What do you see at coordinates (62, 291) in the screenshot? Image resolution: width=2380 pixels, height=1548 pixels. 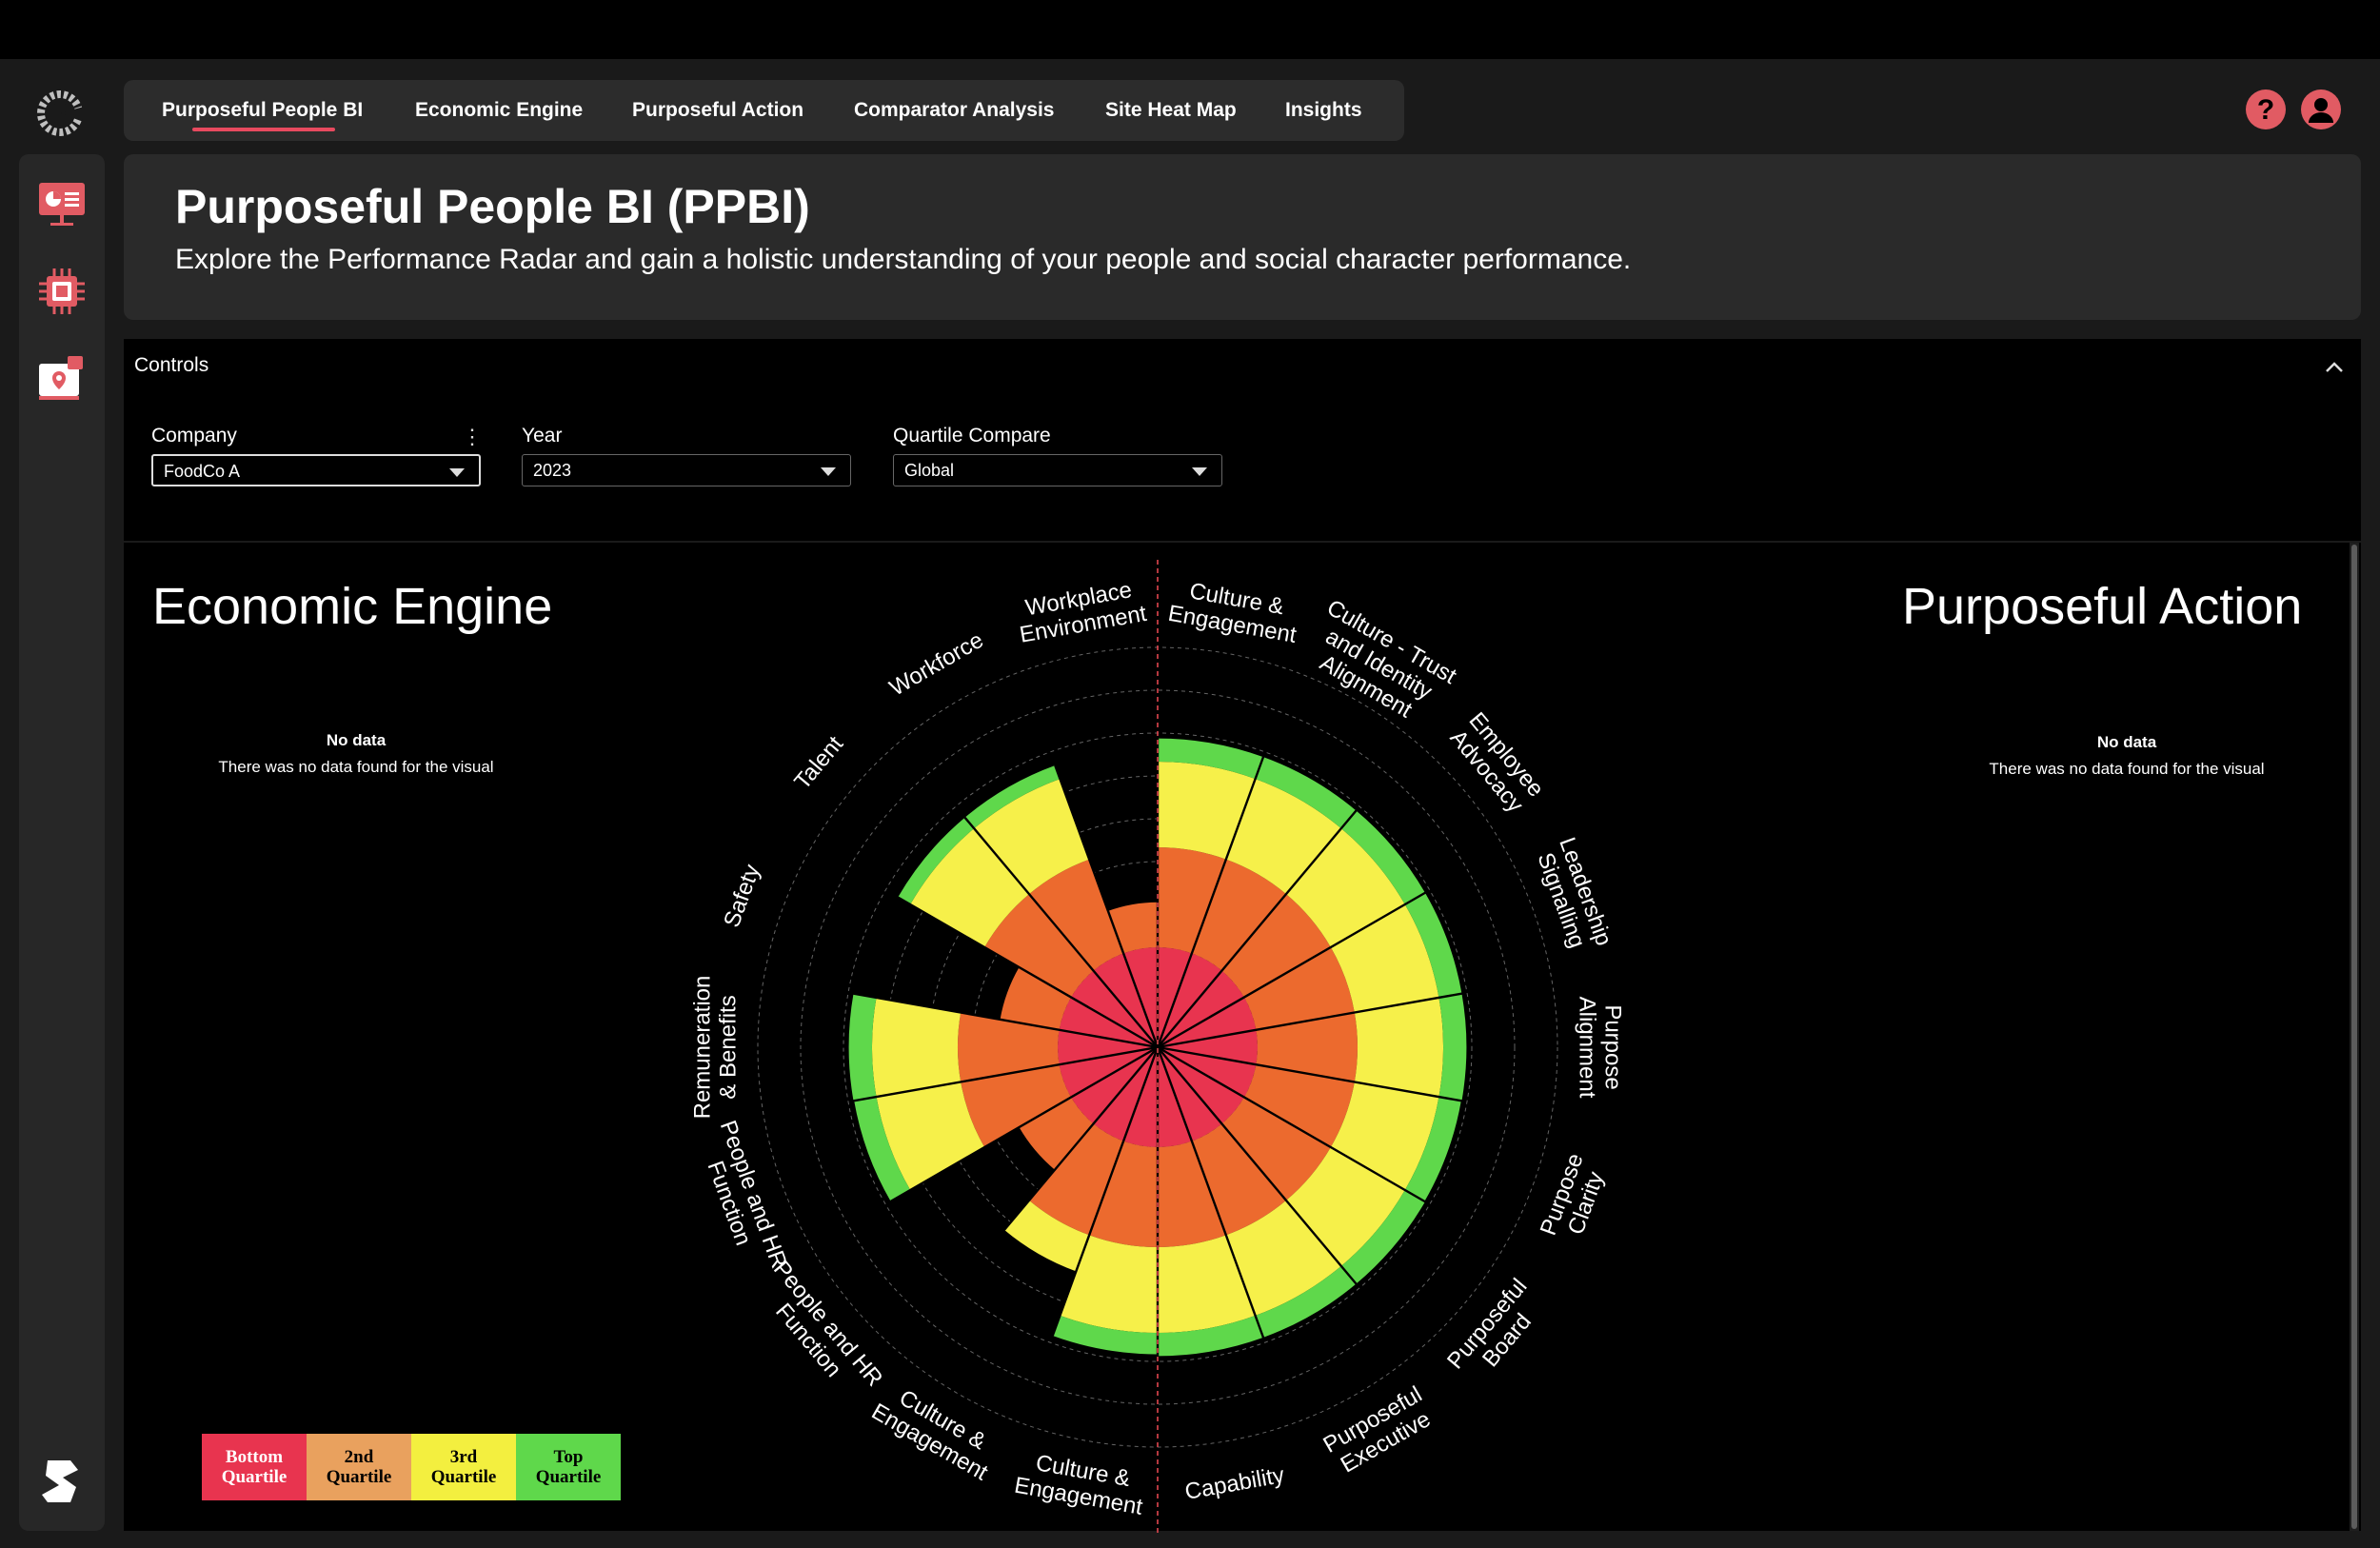 I see `processor-chip-icon` at bounding box center [62, 291].